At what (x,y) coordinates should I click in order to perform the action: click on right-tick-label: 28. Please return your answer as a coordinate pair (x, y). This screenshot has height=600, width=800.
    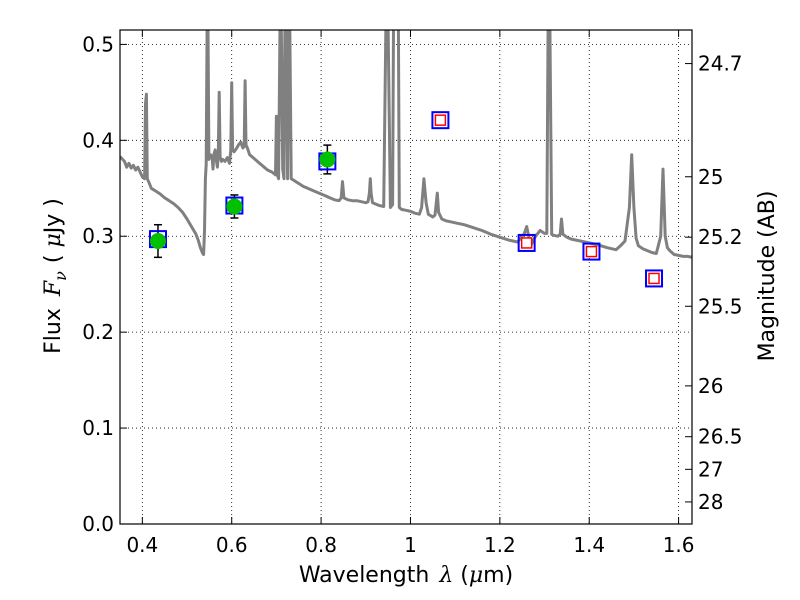
    Looking at the image, I should click on (710, 502).